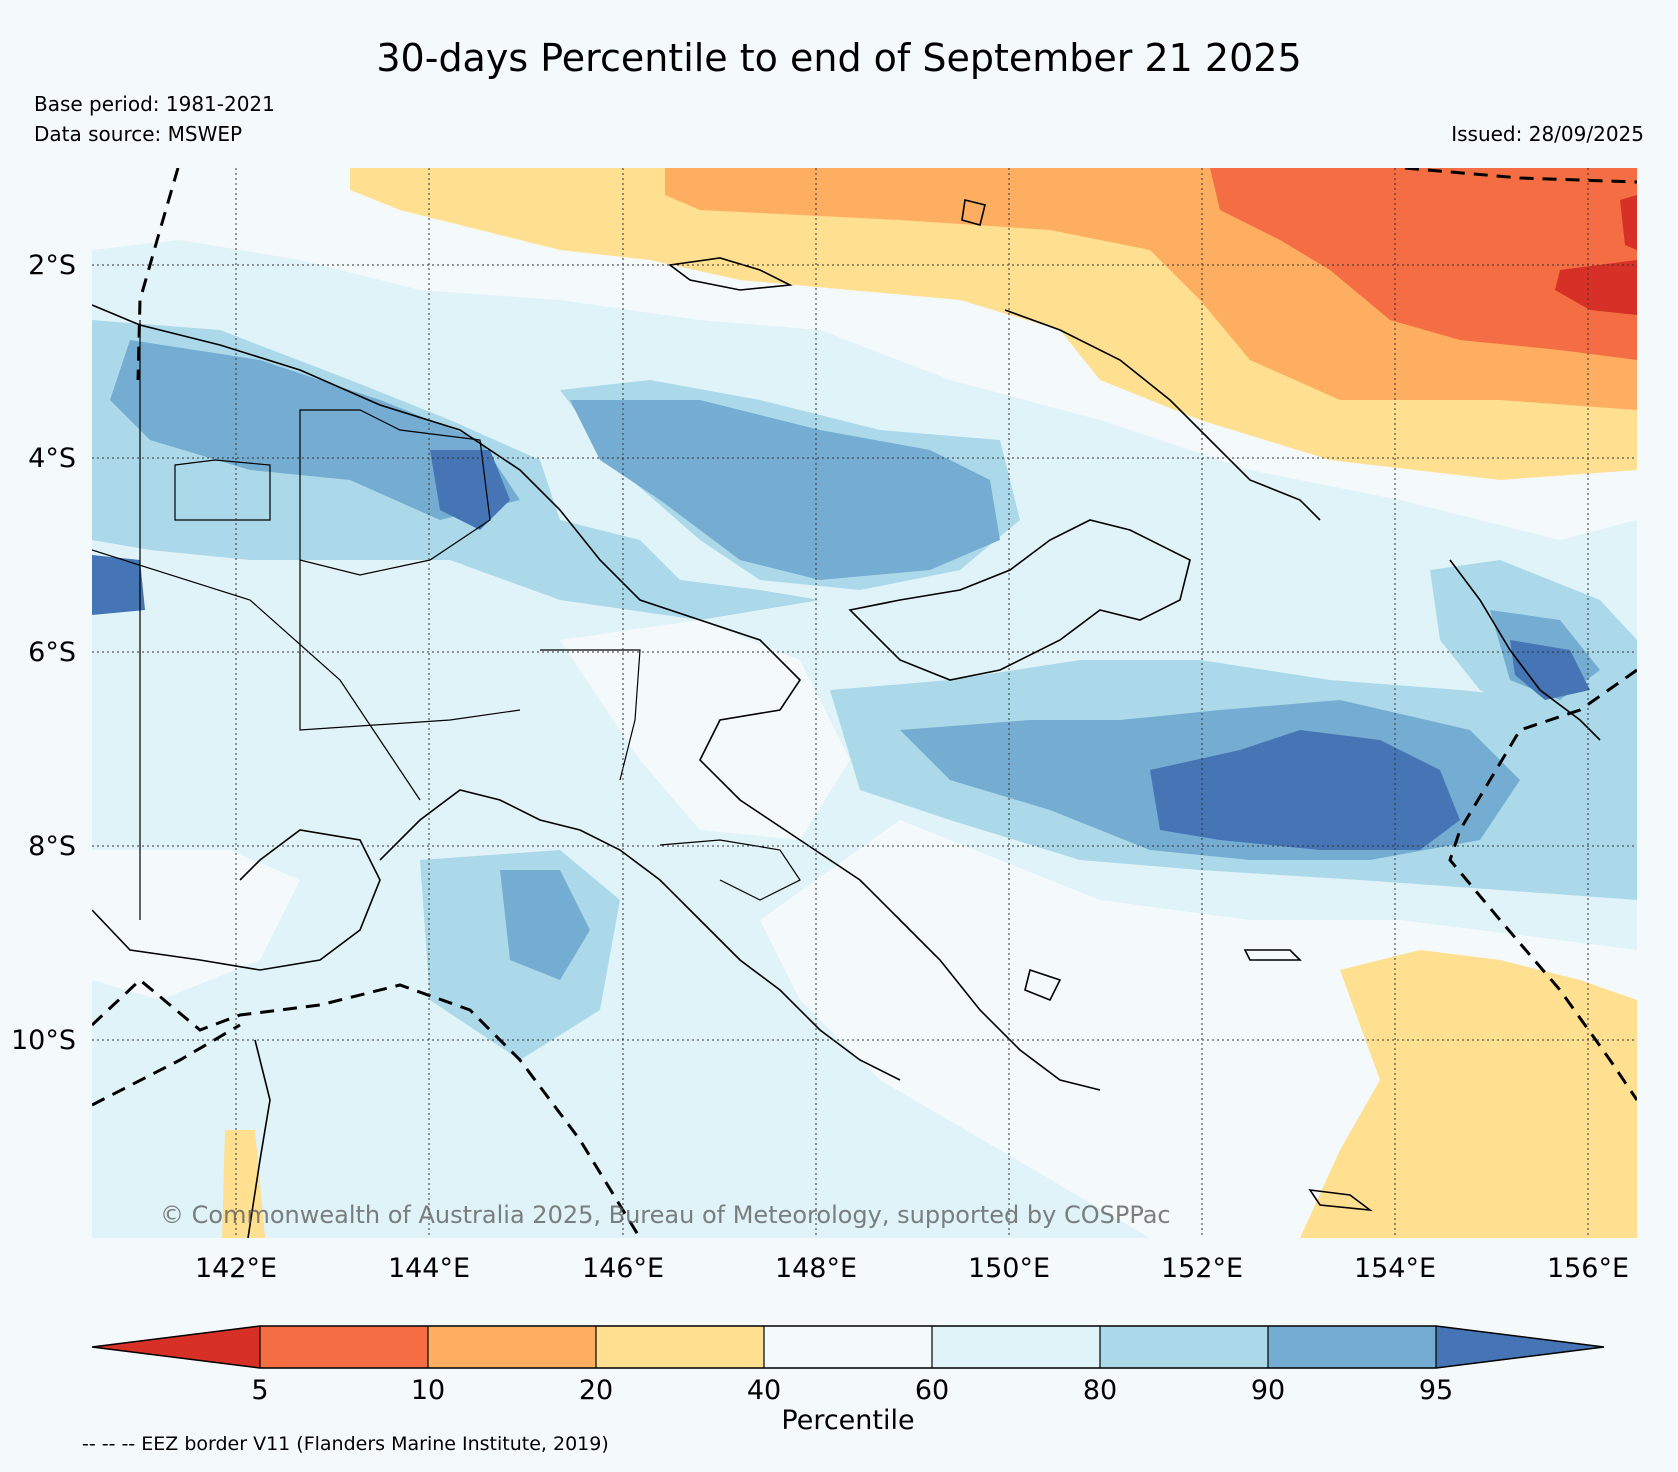  I want to click on colorbar-ticks: 5 10 20 40 60 80 90 95, so click(852, 1390).